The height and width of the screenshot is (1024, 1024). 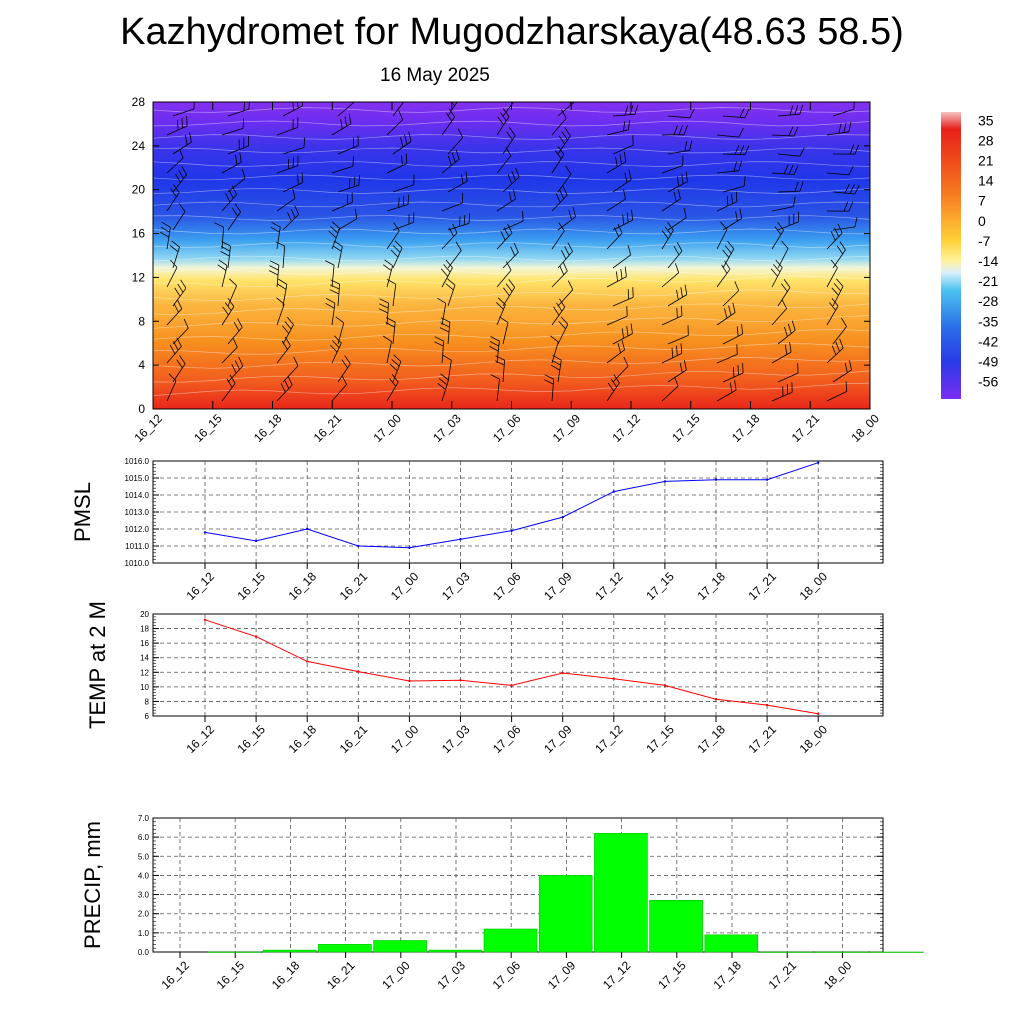 I want to click on plot-frame, so click(x=518, y=665).